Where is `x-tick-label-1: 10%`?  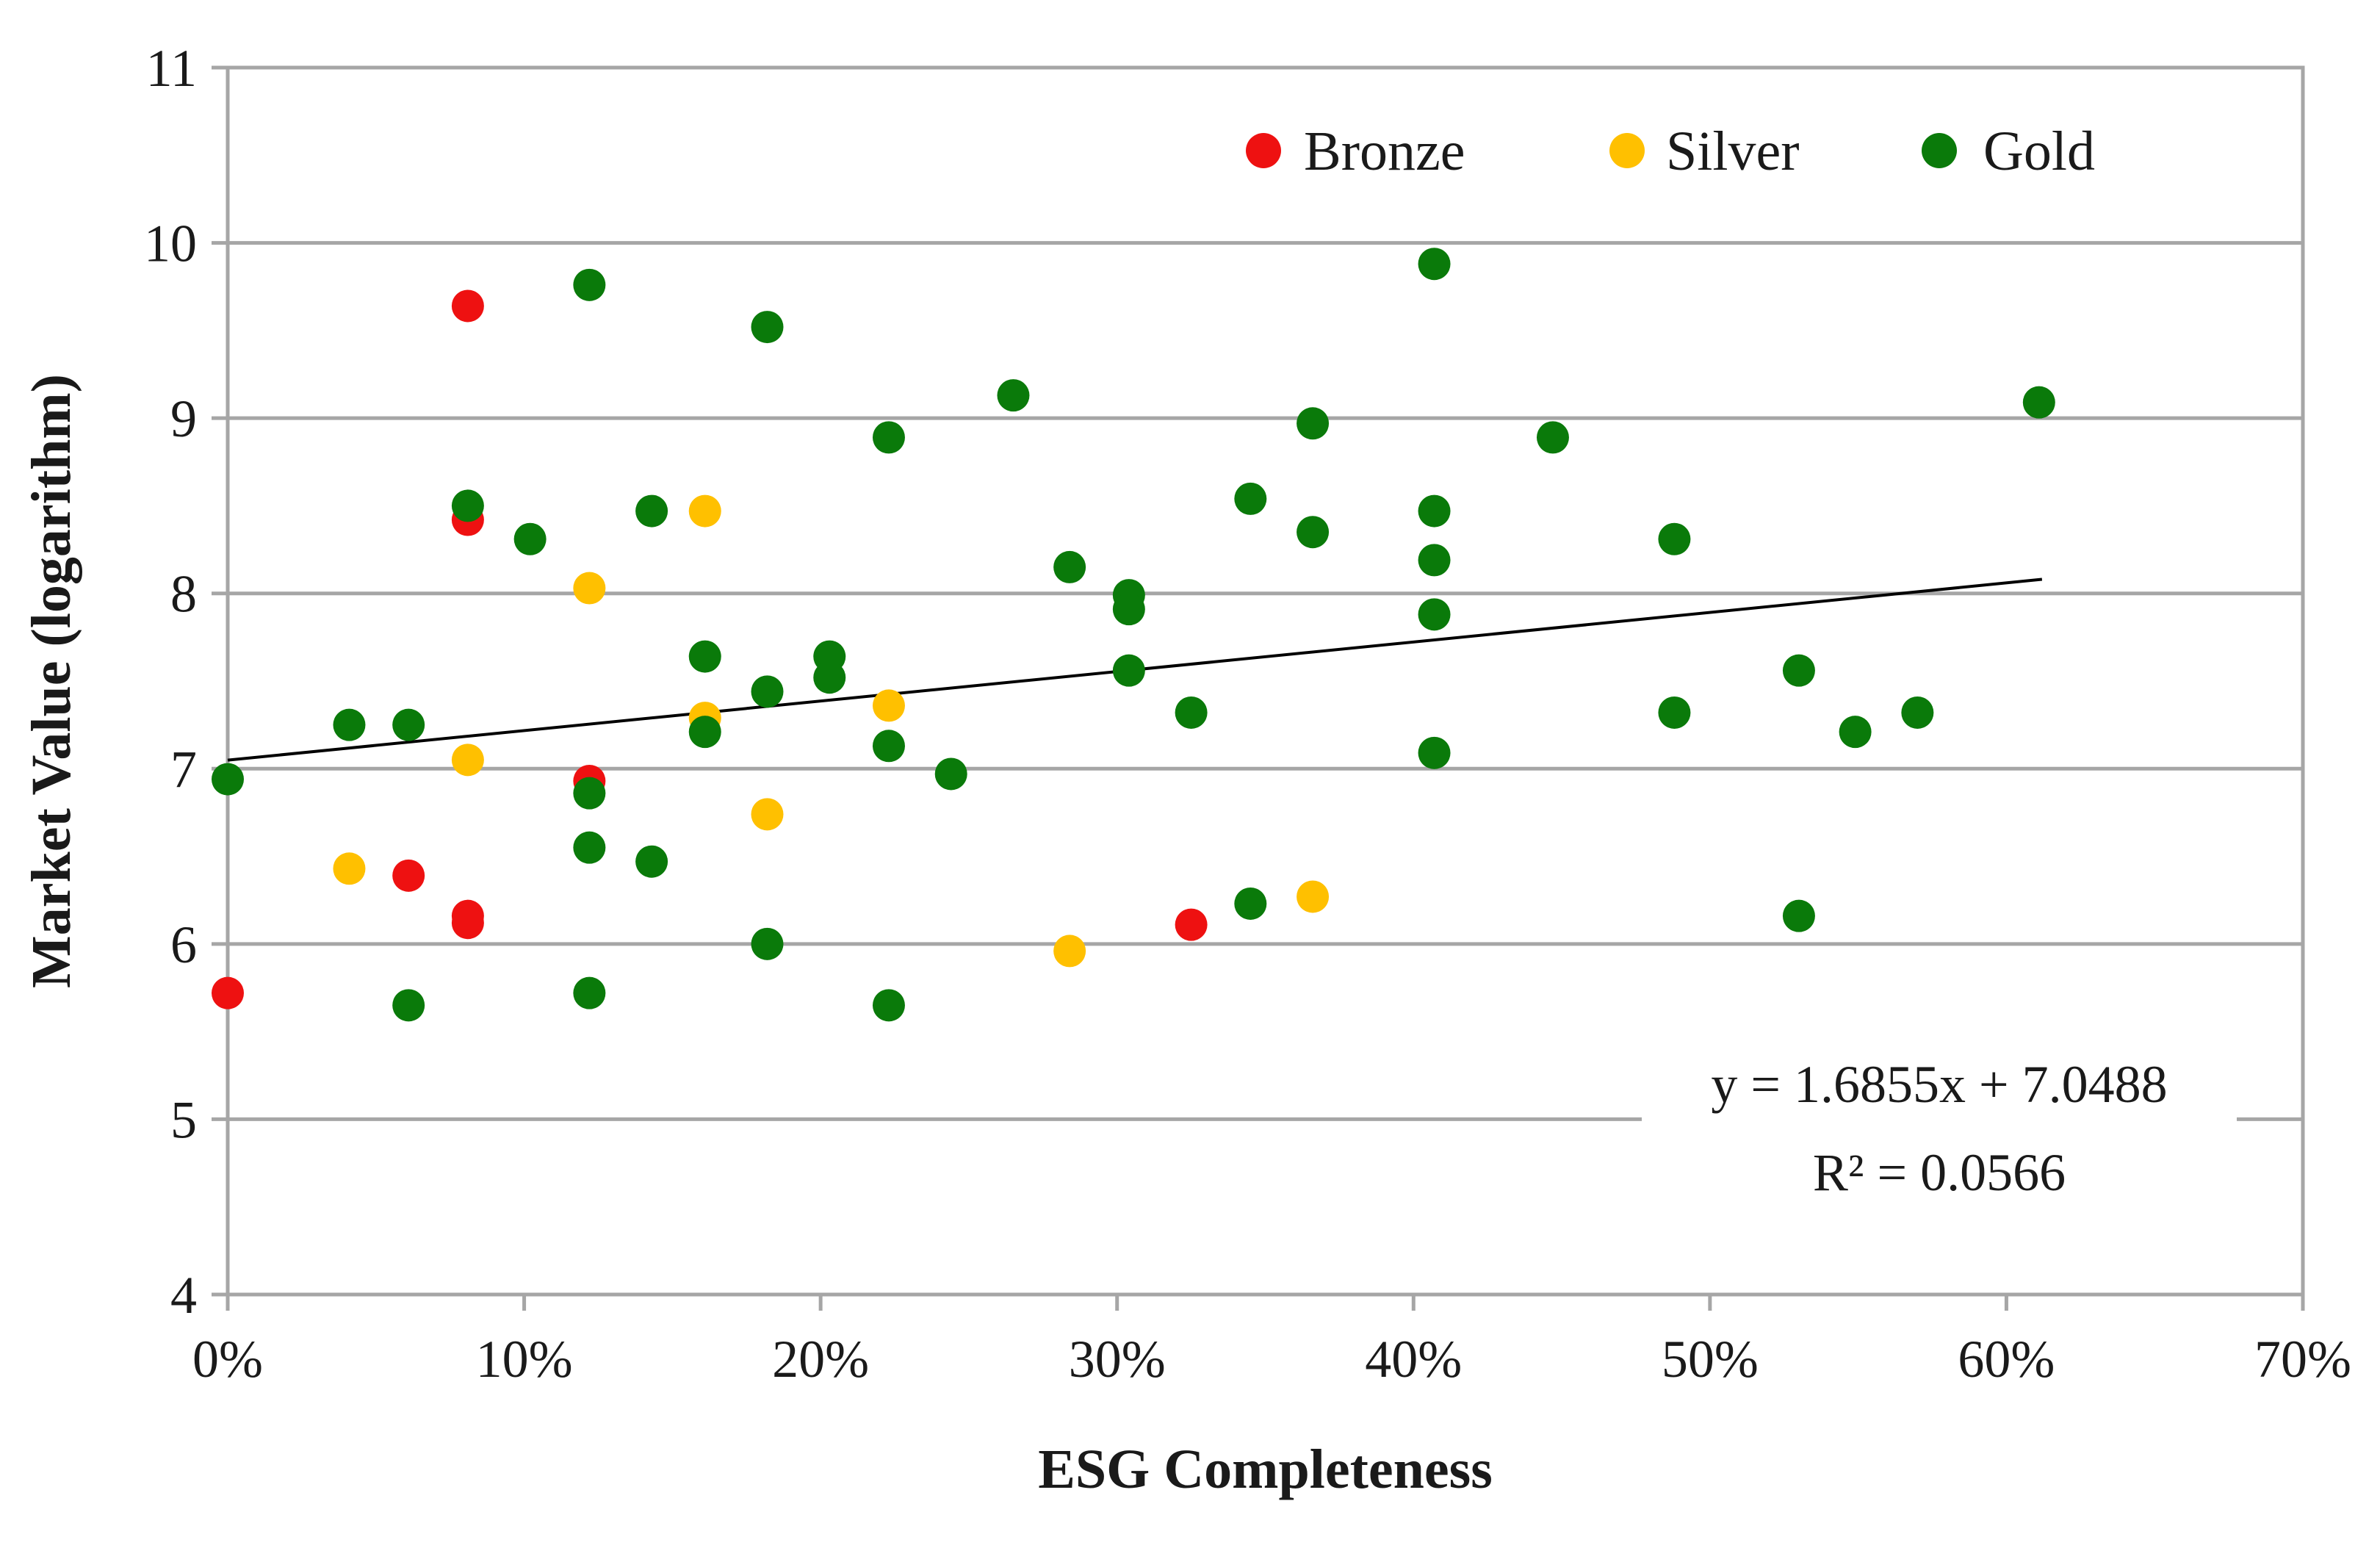
x-tick-label-1: 10% is located at coordinates (525, 1360).